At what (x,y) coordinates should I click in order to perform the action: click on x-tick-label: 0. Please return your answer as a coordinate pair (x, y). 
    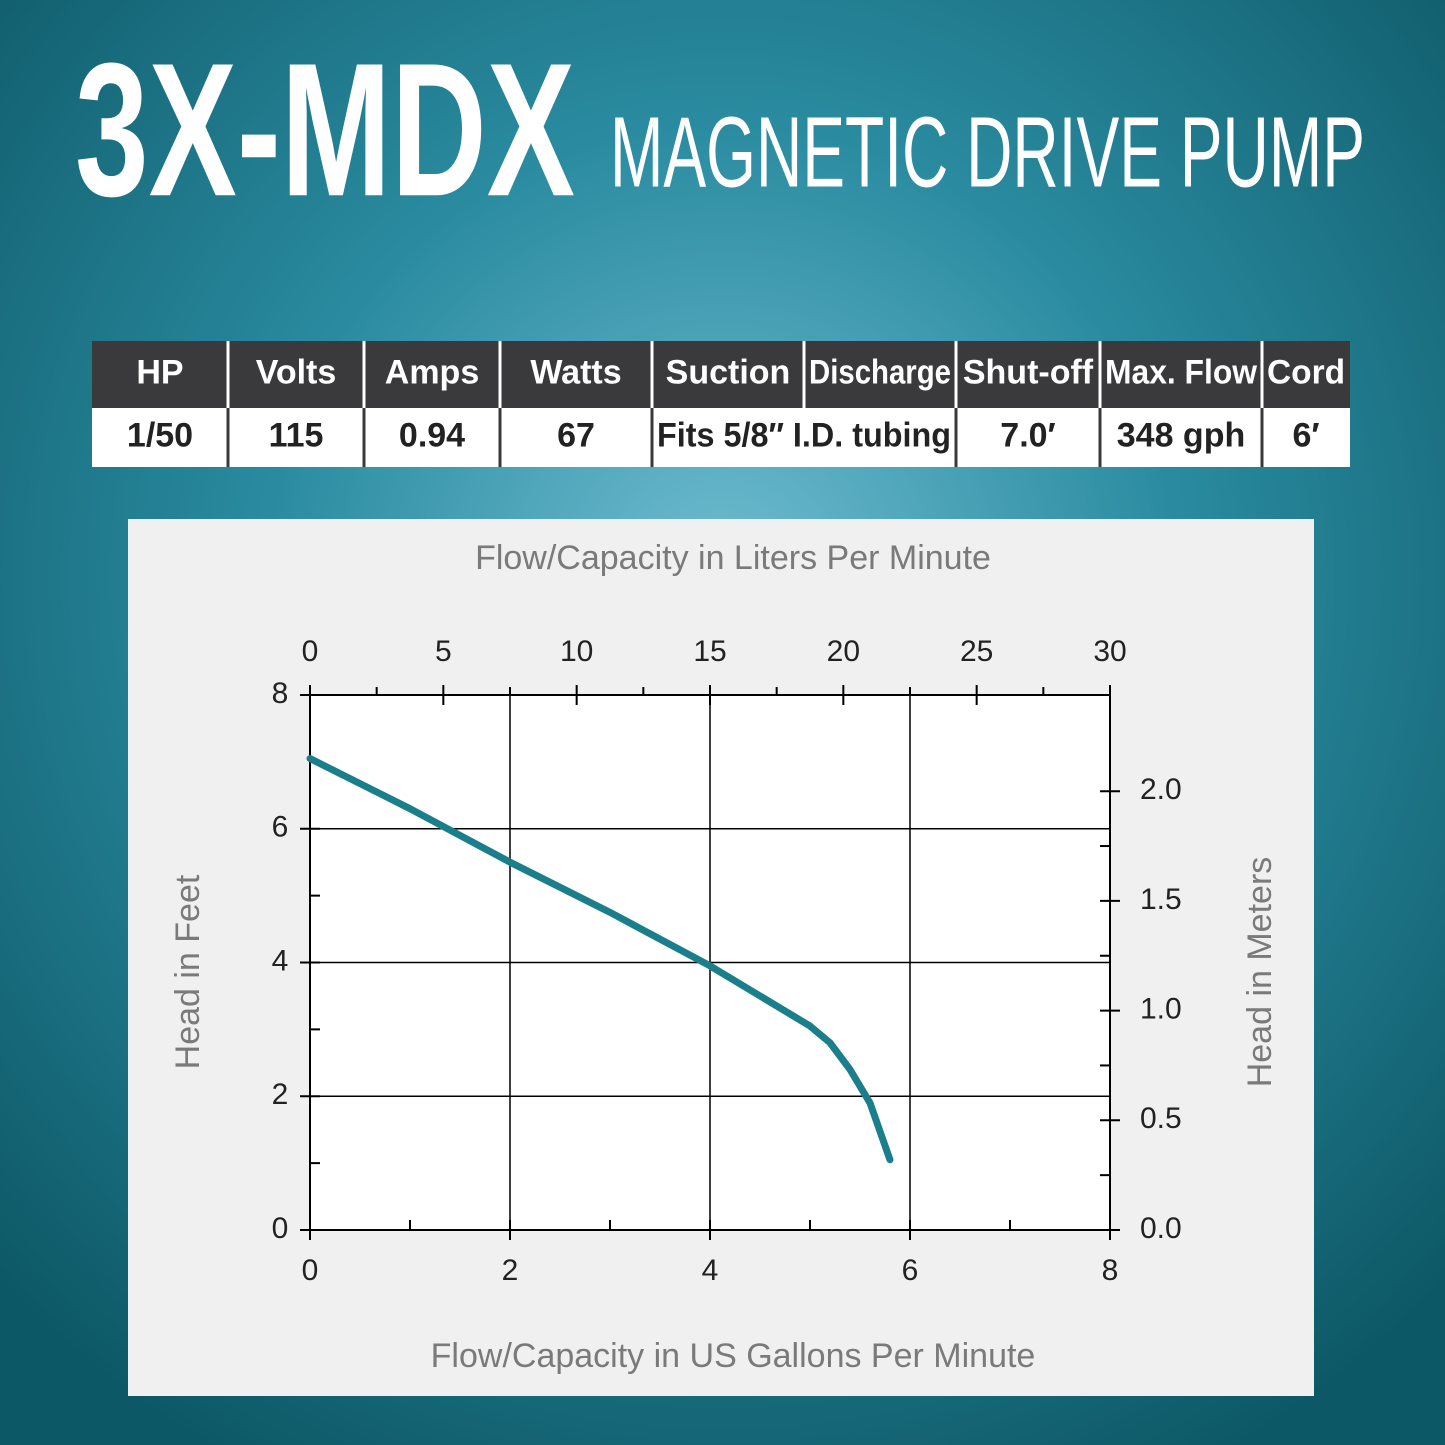
    Looking at the image, I should click on (310, 1270).